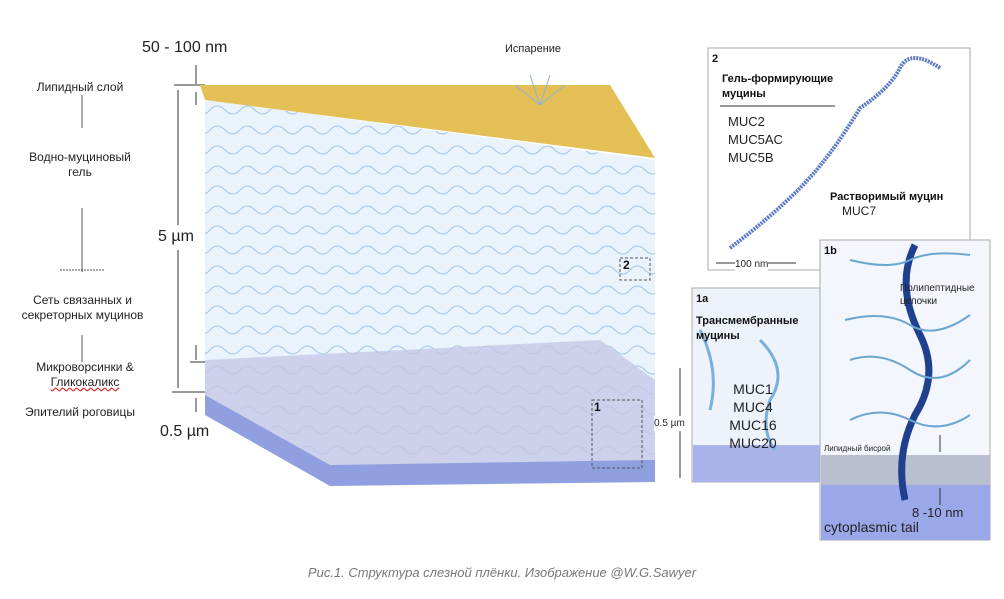 This screenshot has width=1004, height=599. I want to click on panel2-id: 2, so click(715, 59).